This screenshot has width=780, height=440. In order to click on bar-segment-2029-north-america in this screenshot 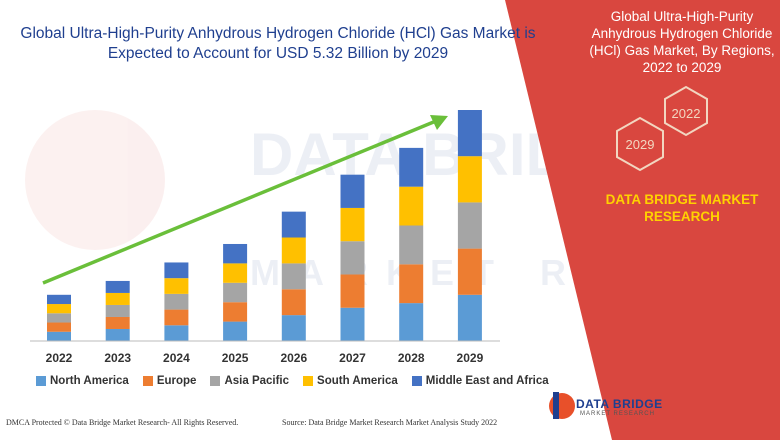, I will do `click(469, 317)`.